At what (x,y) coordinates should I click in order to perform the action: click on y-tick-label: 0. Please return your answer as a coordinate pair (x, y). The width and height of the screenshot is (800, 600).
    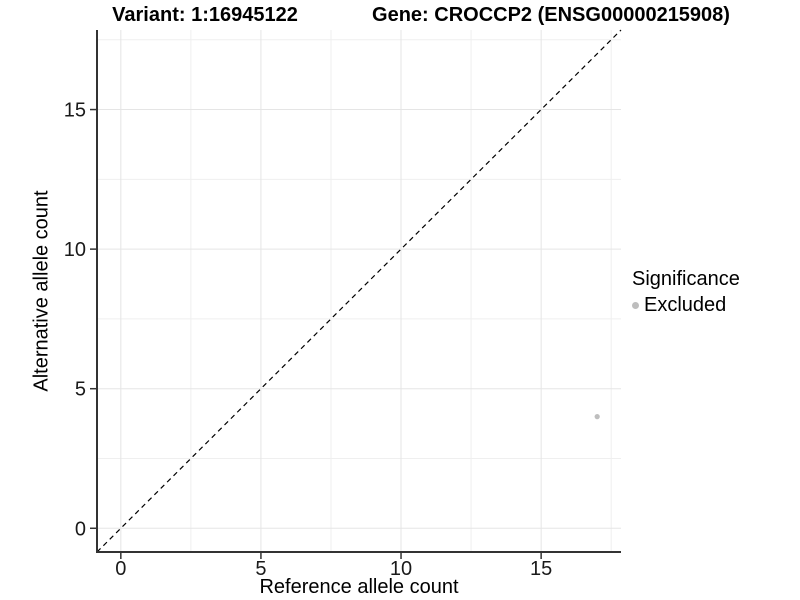
    Looking at the image, I should click on (80, 529).